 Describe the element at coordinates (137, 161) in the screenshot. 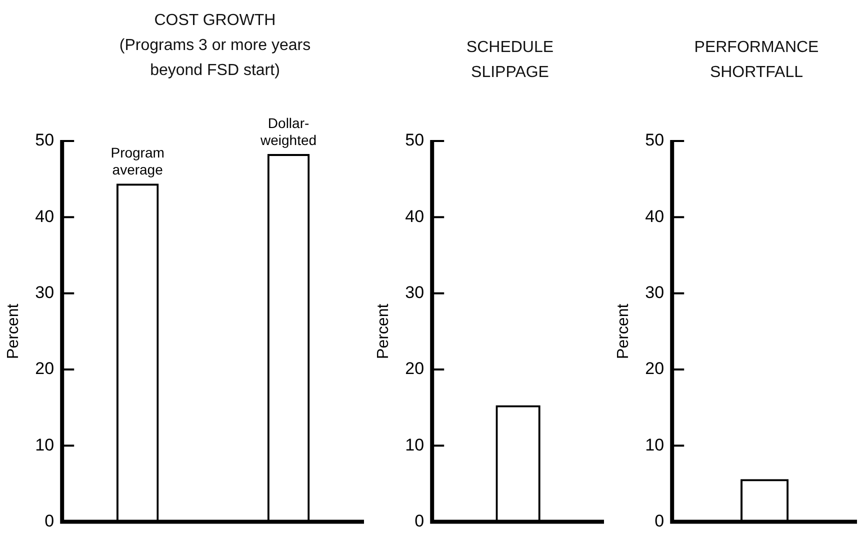

I see `x-tick-label: Program average` at that location.